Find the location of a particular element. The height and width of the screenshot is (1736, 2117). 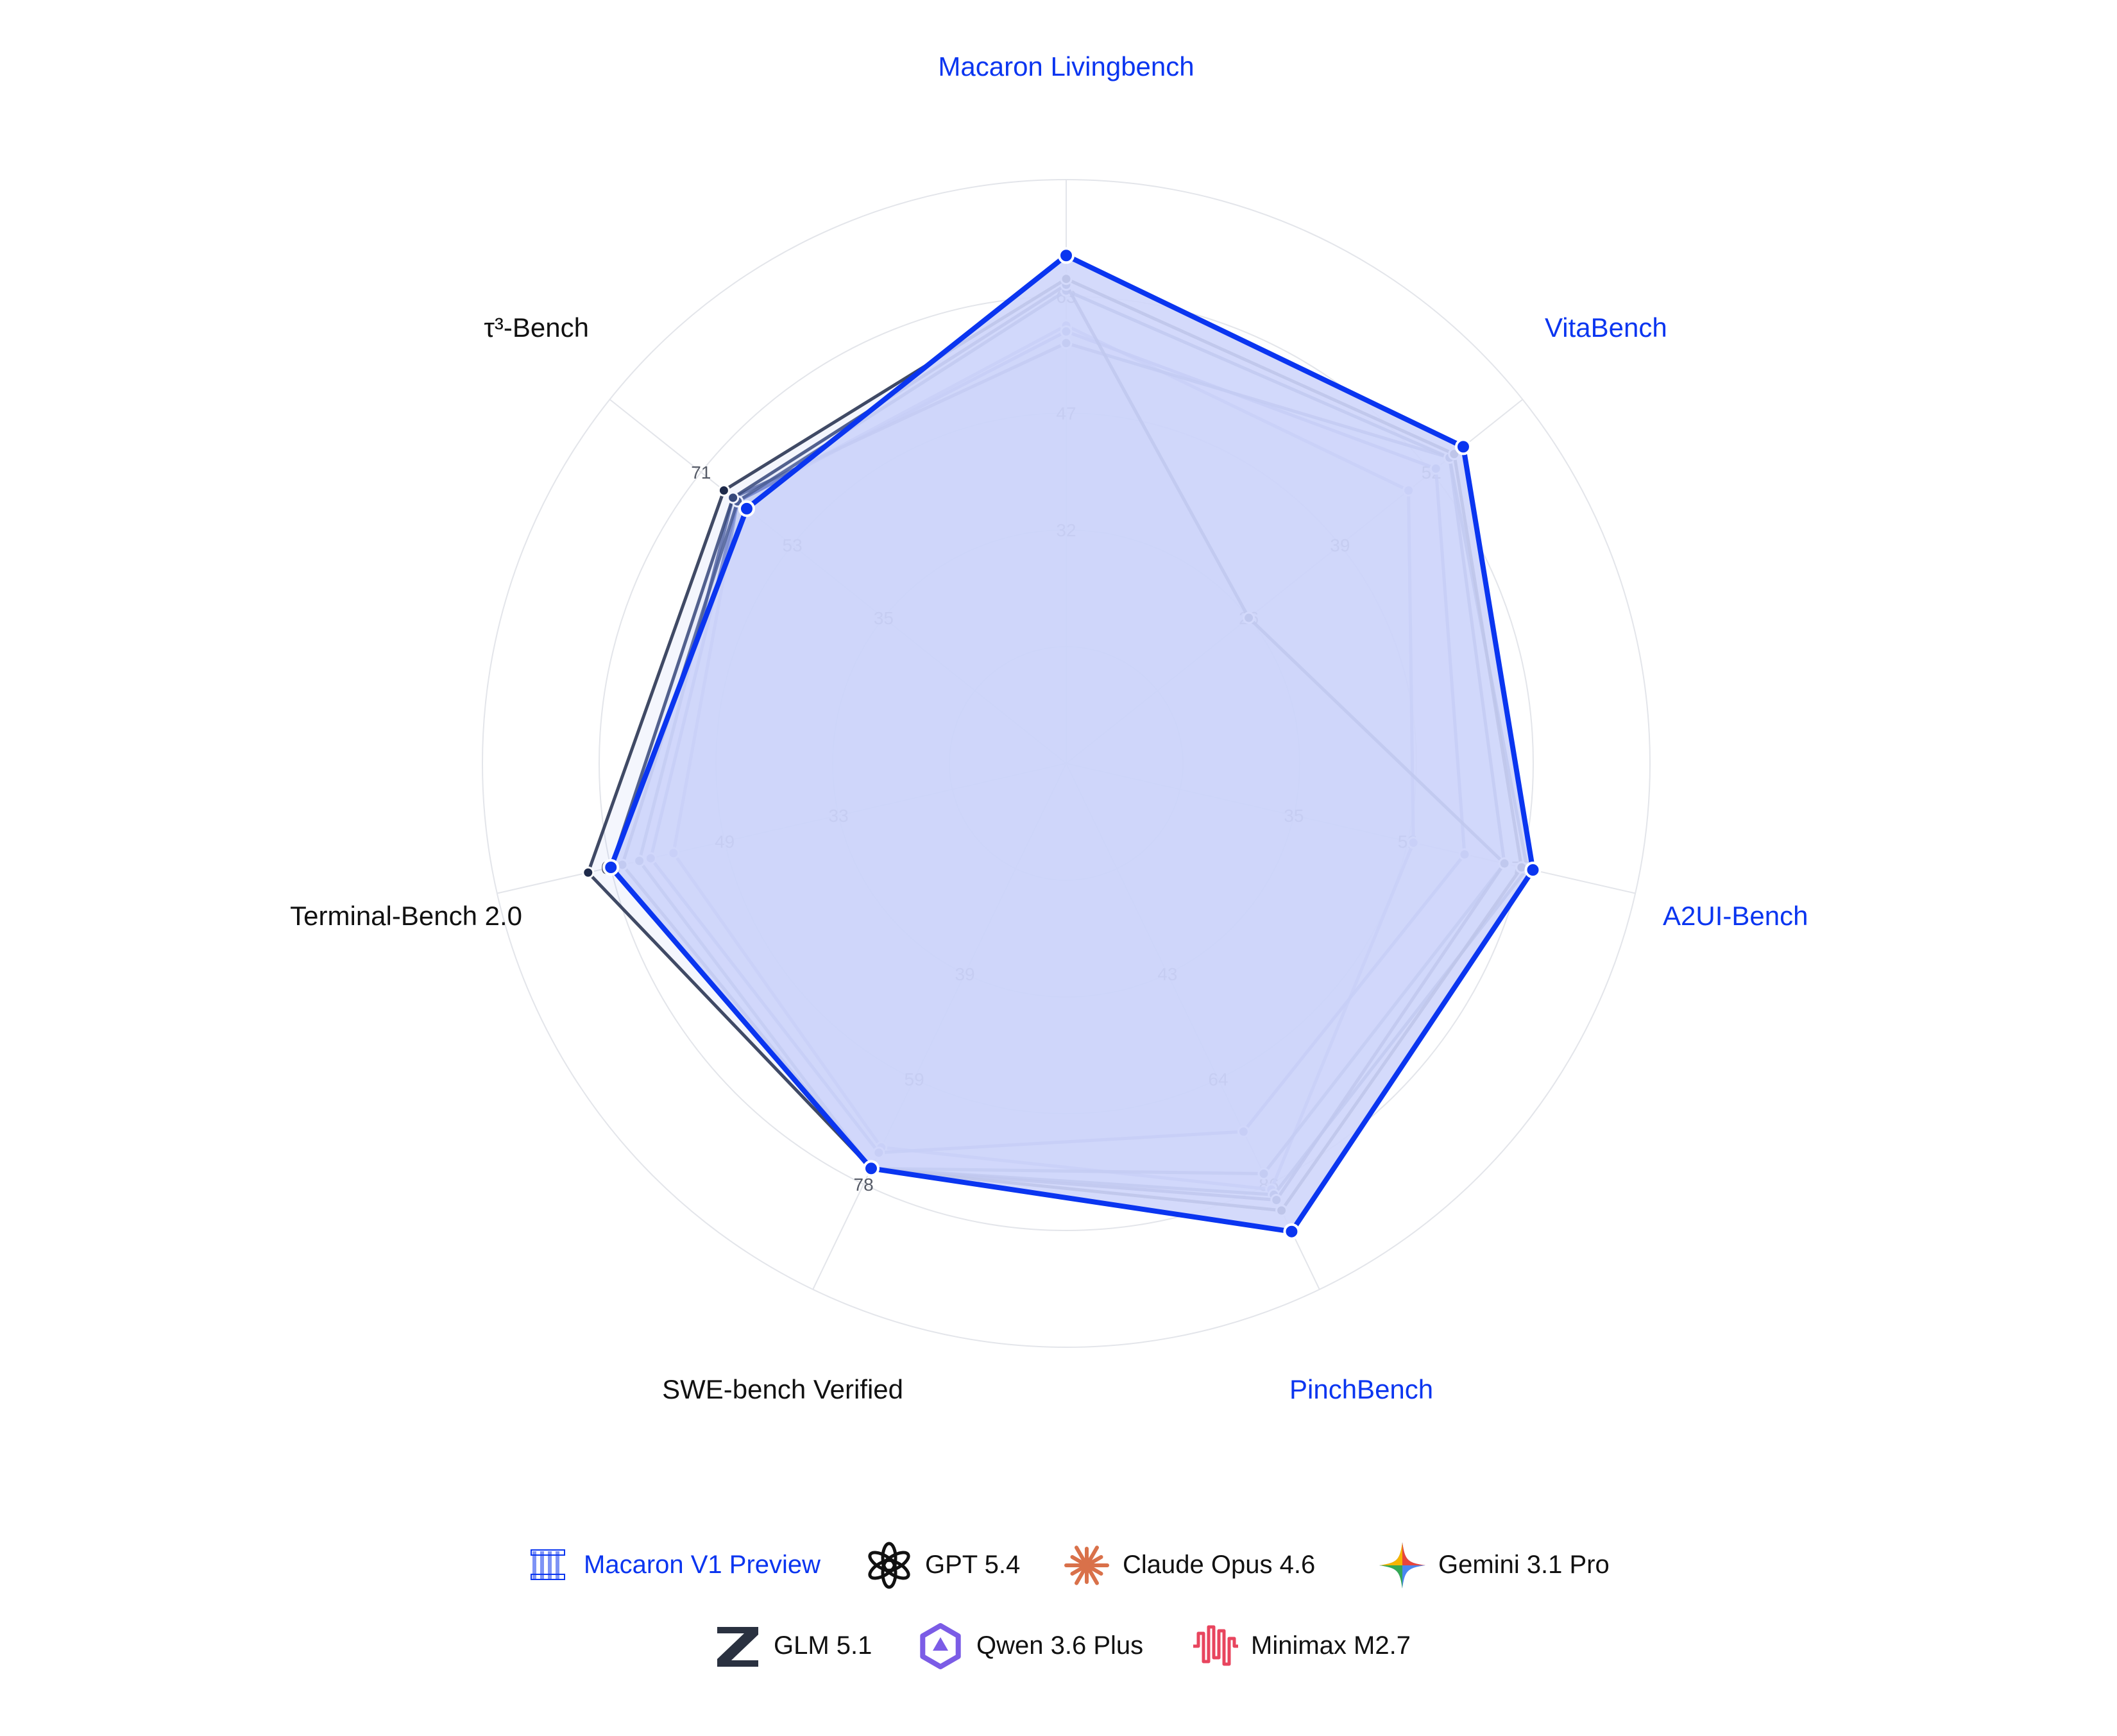

legend-label: Minimax M2.7 is located at coordinates (1331, 1645).